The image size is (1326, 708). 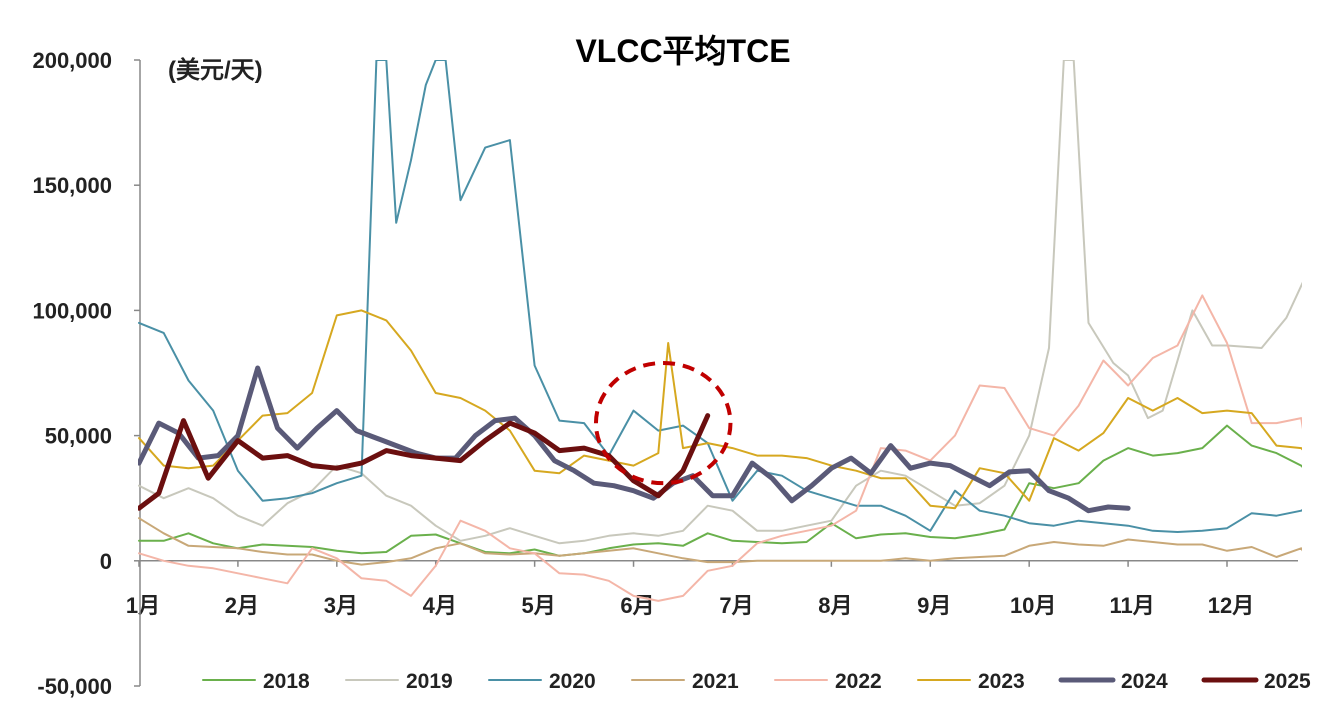 I want to click on legend-label-2021: 2021, so click(x=715, y=681).